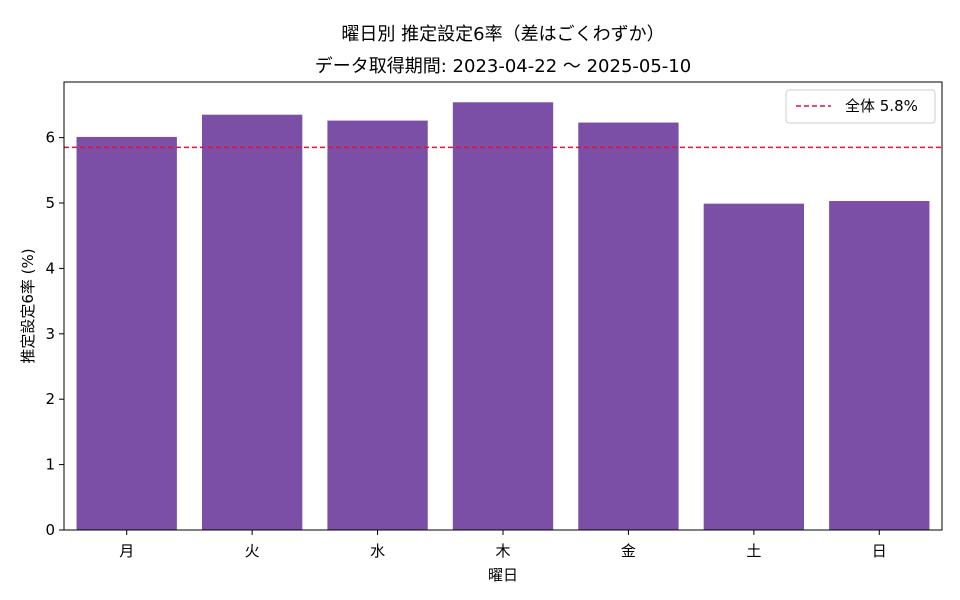 The image size is (960, 600). What do you see at coordinates (28, 305) in the screenshot?
I see `y-axis-label: 推定設定6率 (%)` at bounding box center [28, 305].